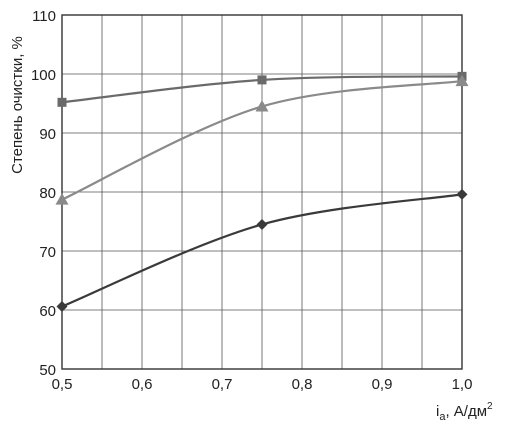  What do you see at coordinates (490, 406) in the screenshot?
I see `x-axis-label-superscript: 2` at bounding box center [490, 406].